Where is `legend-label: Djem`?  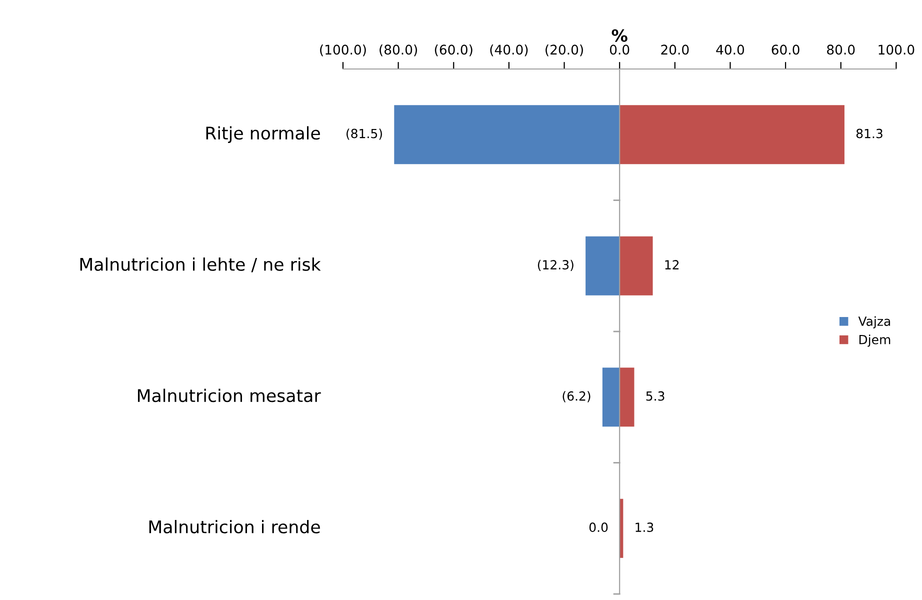
legend-label: Djem is located at coordinates (874, 340).